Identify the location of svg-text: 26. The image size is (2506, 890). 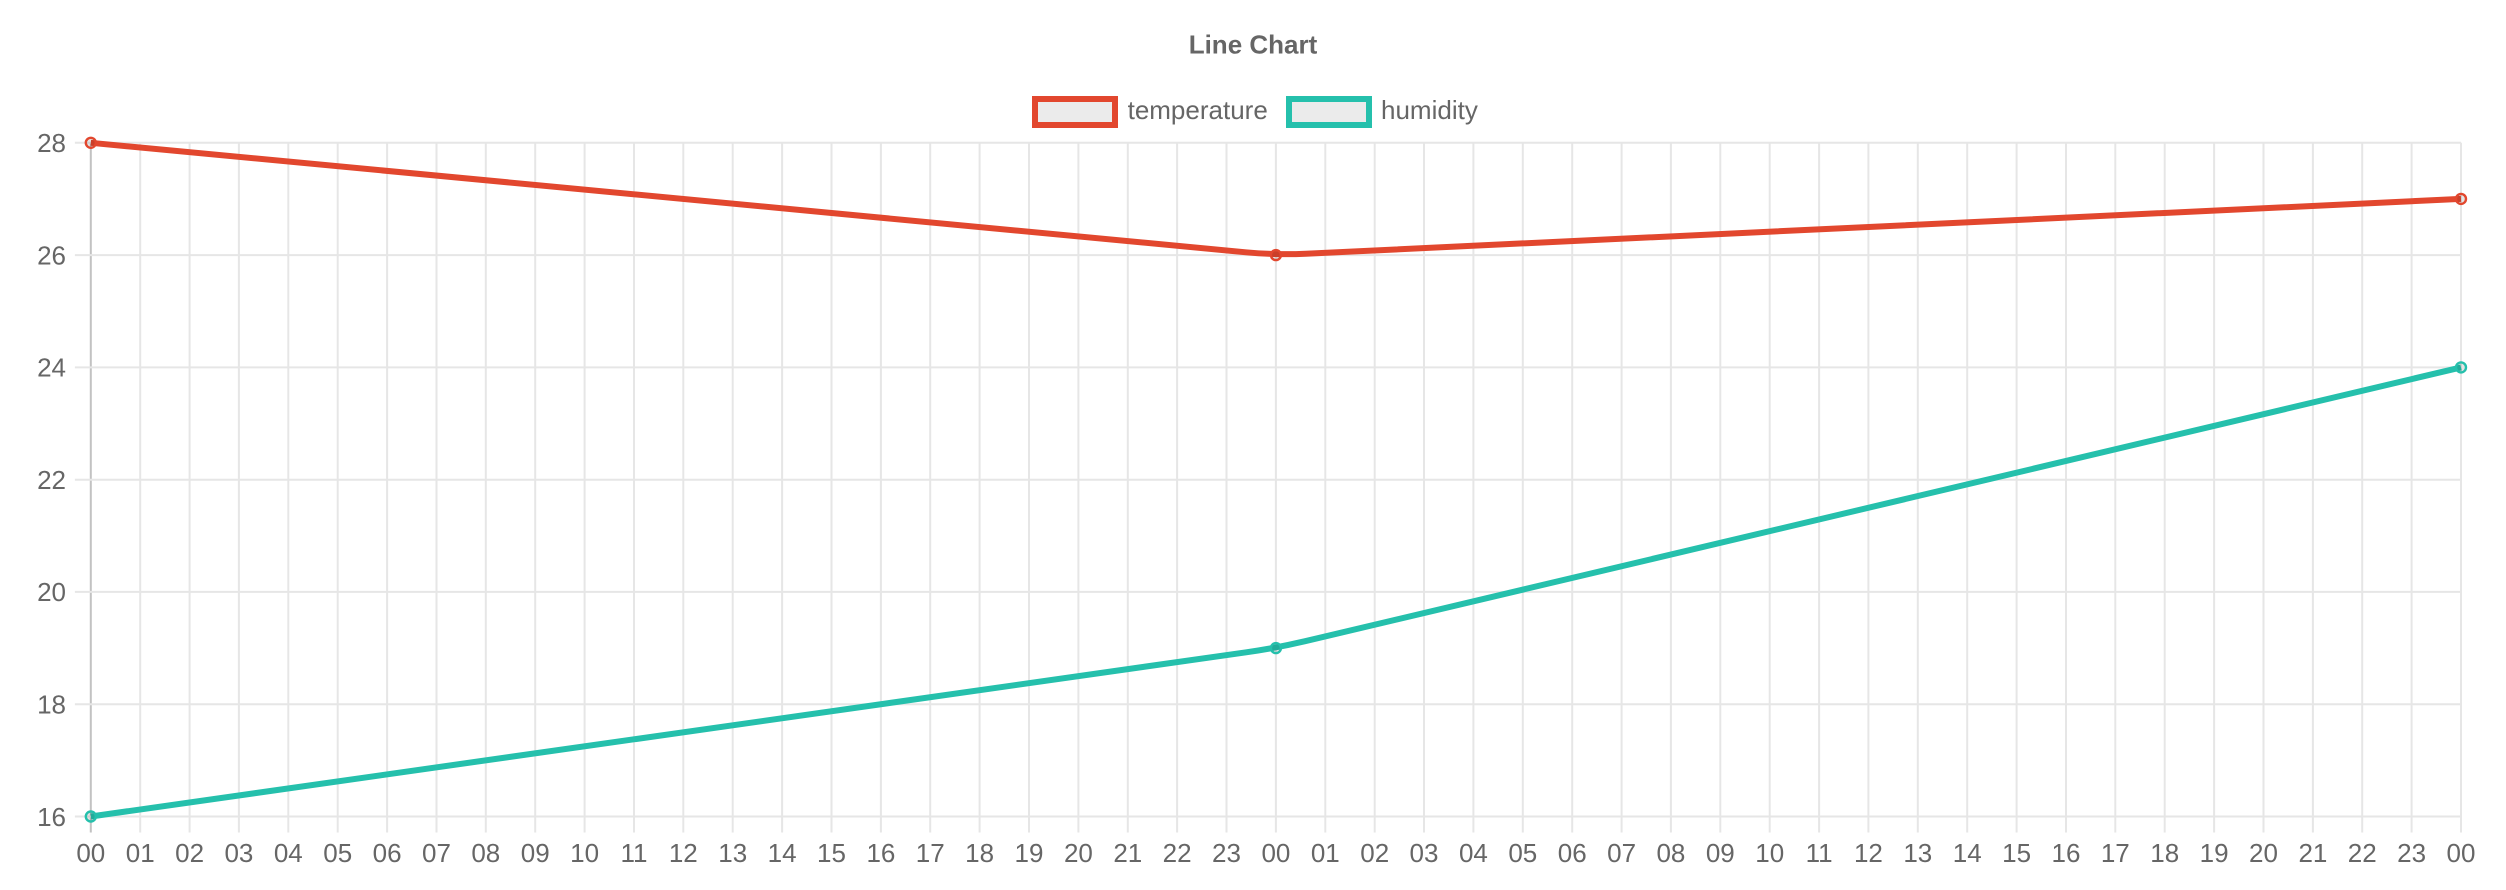
(51, 255).